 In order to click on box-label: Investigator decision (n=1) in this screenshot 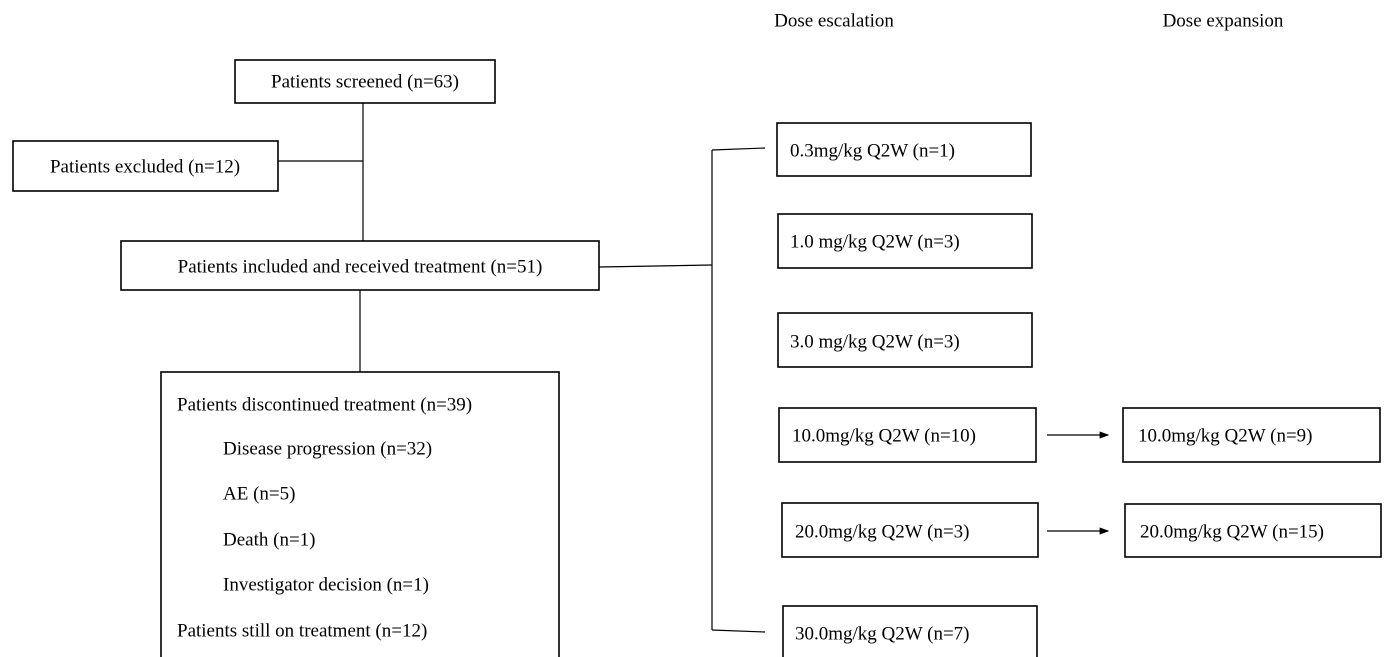, I will do `click(326, 584)`.